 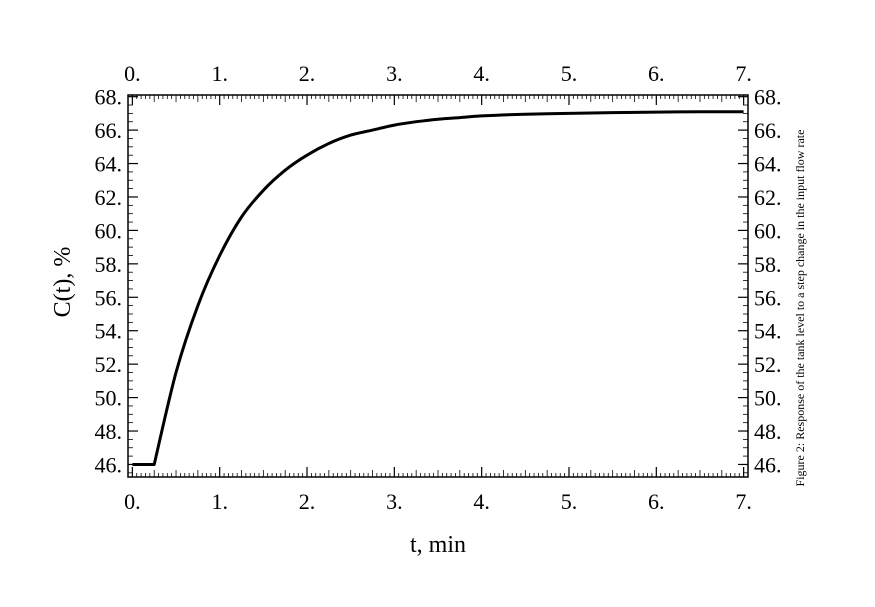 What do you see at coordinates (743, 501) in the screenshot?
I see `x-tick-label-bottom: 7.` at bounding box center [743, 501].